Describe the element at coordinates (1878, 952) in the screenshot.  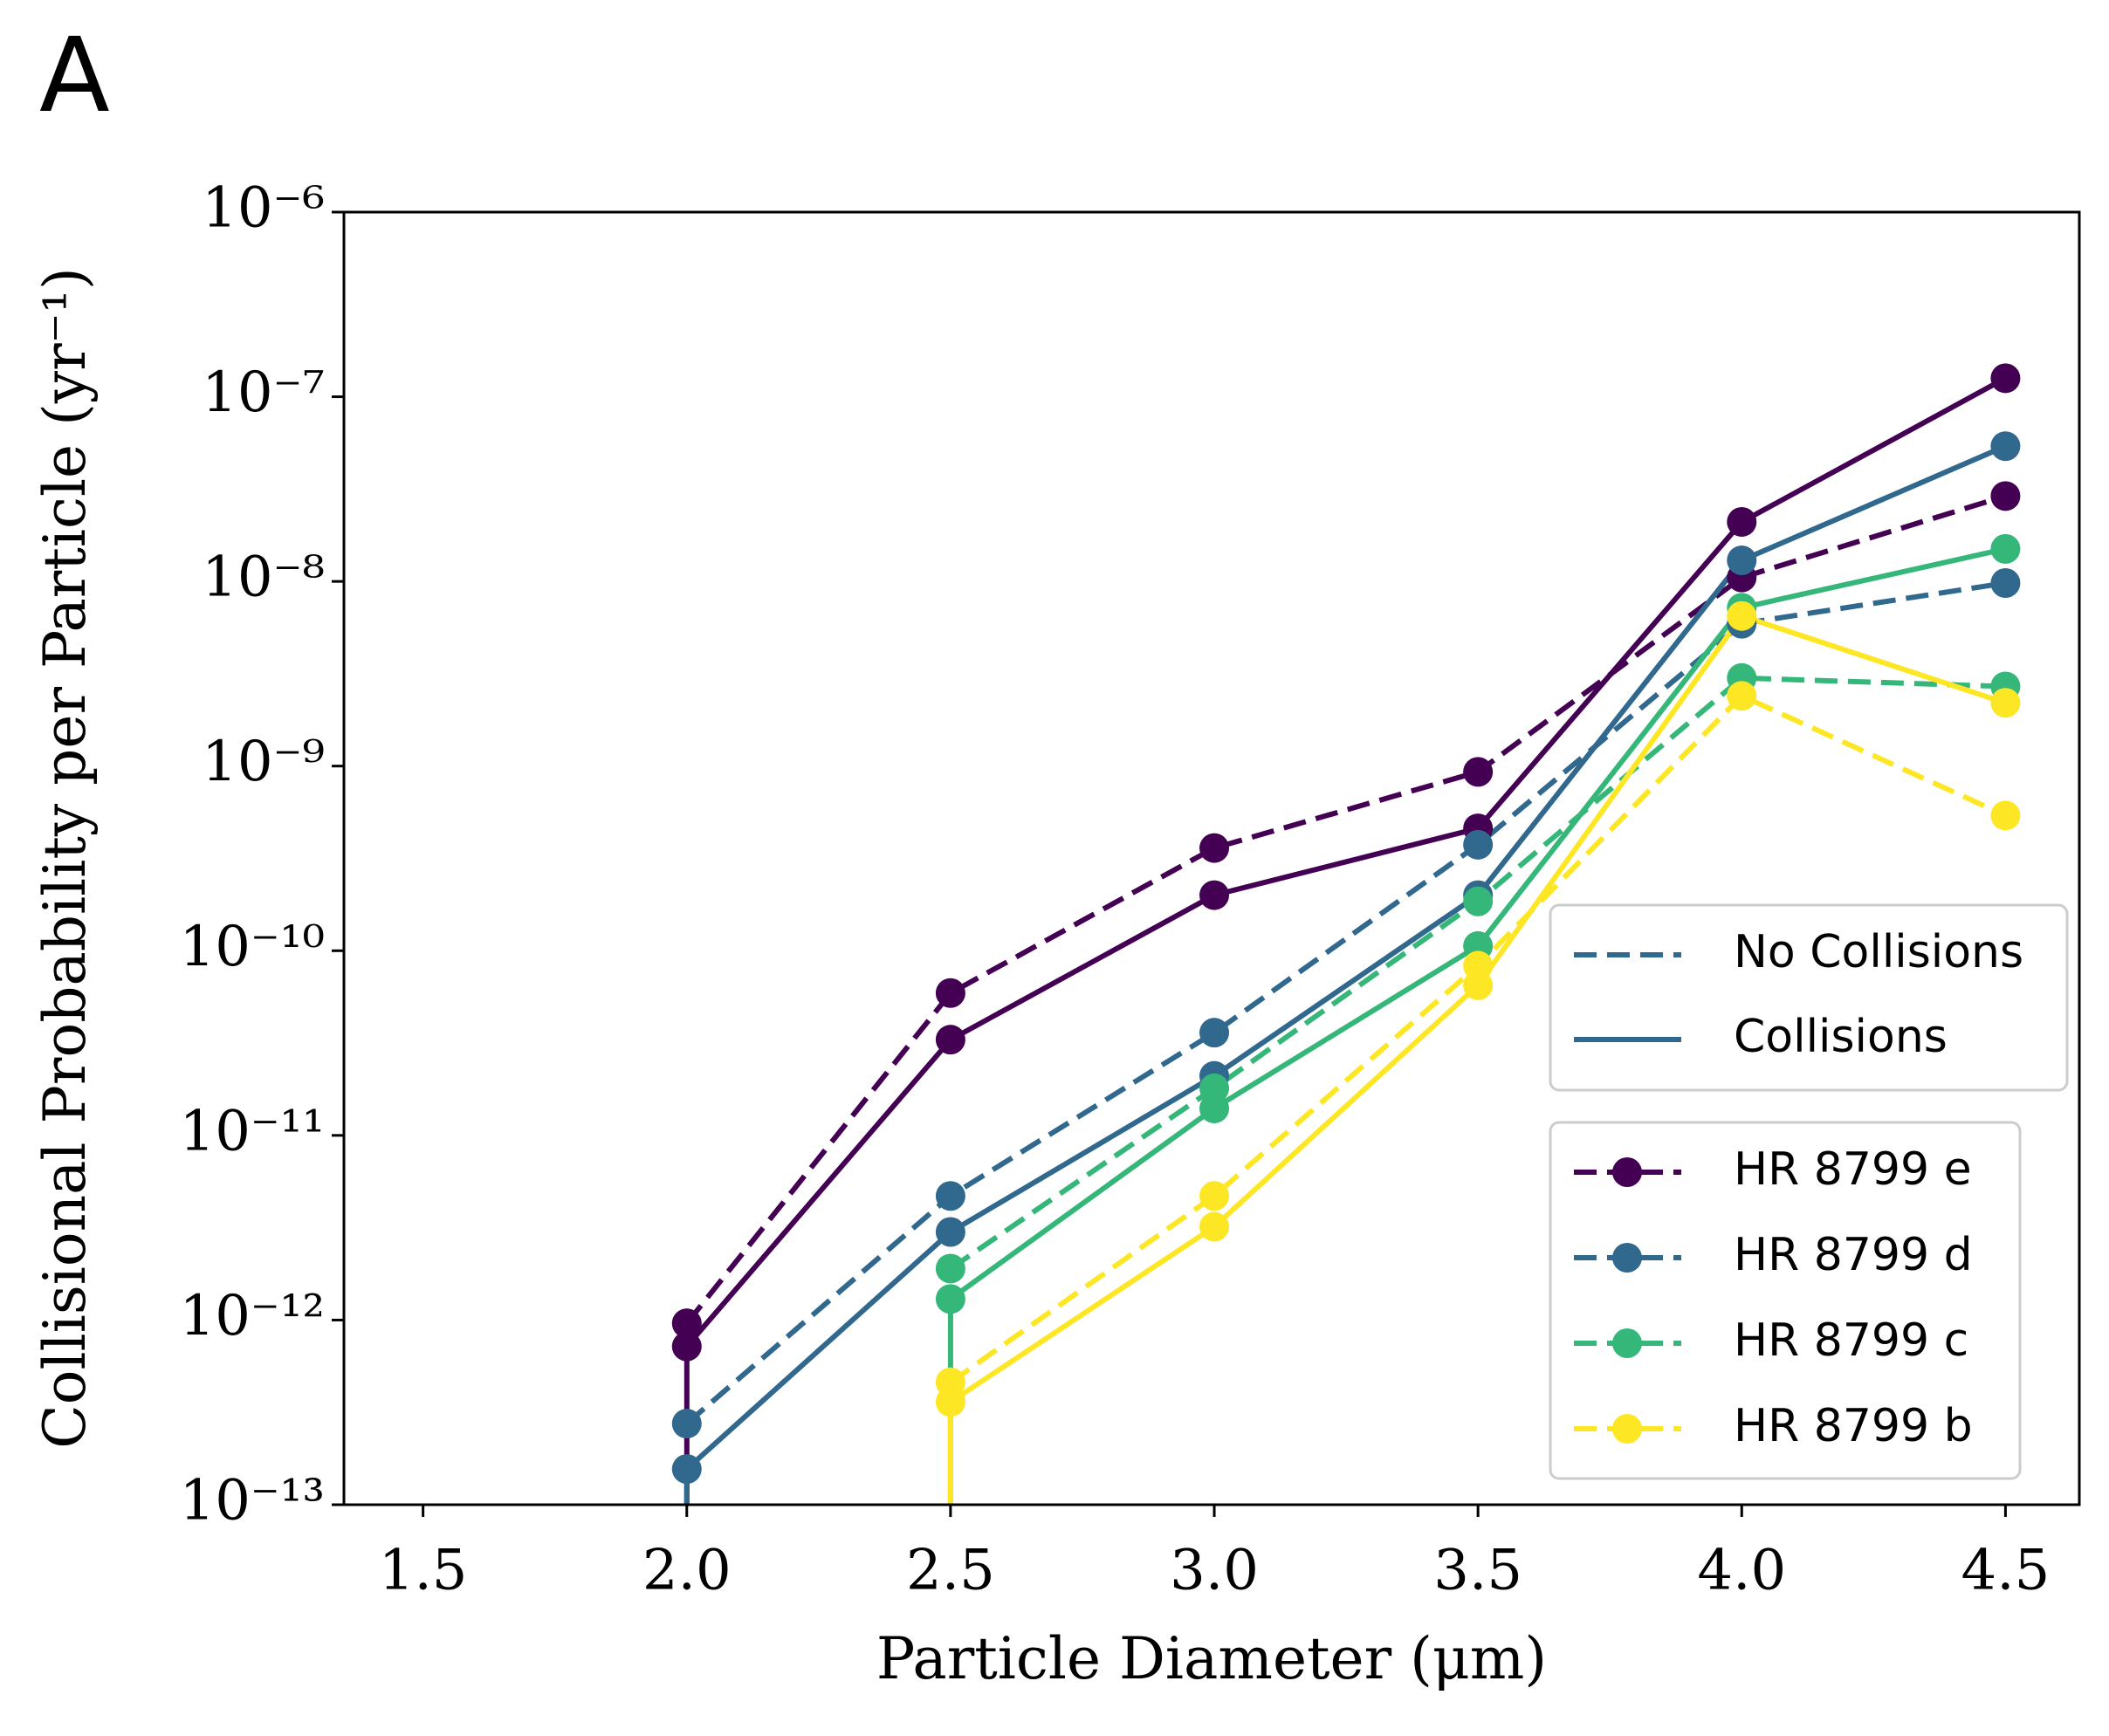
I see `legend-label: No Collisions` at that location.